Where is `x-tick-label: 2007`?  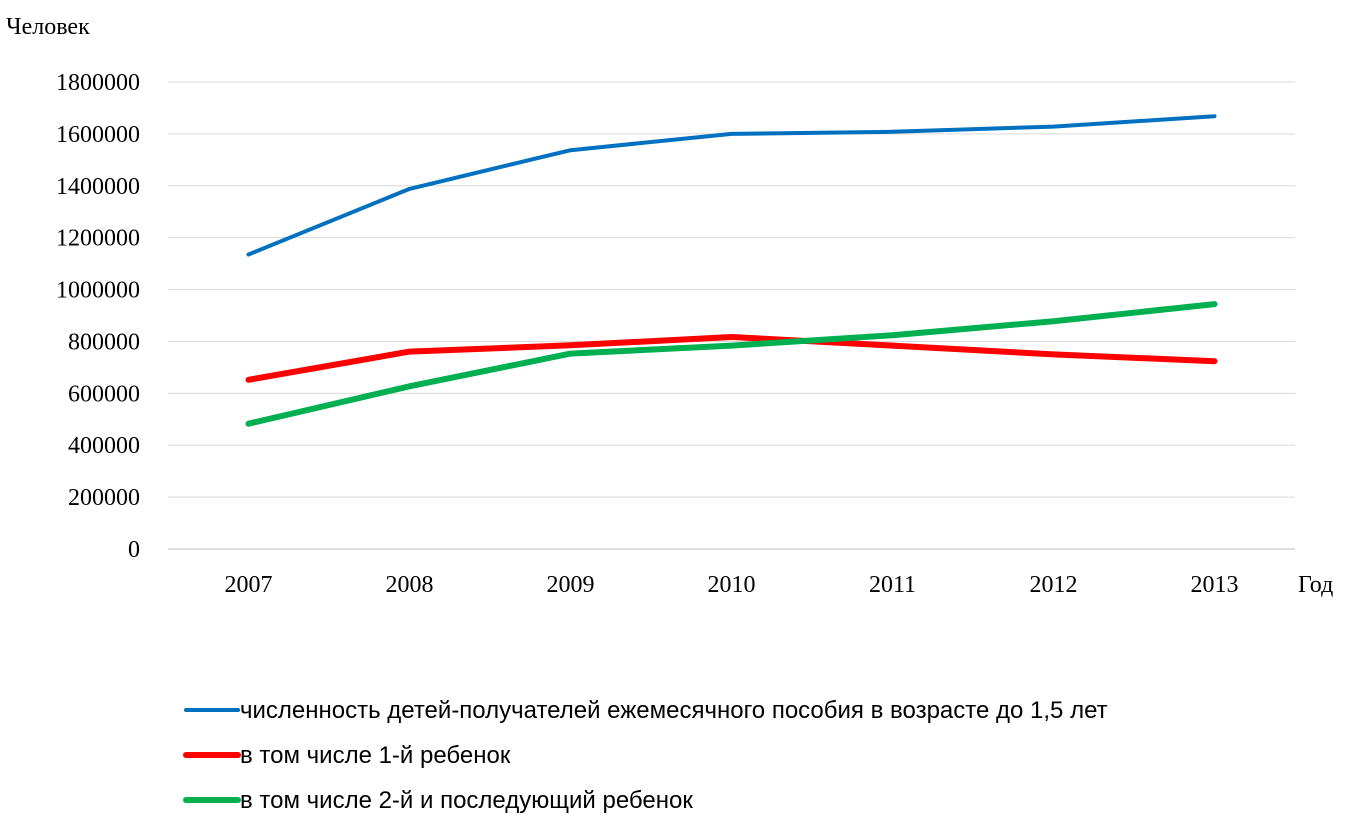 x-tick-label: 2007 is located at coordinates (249, 585).